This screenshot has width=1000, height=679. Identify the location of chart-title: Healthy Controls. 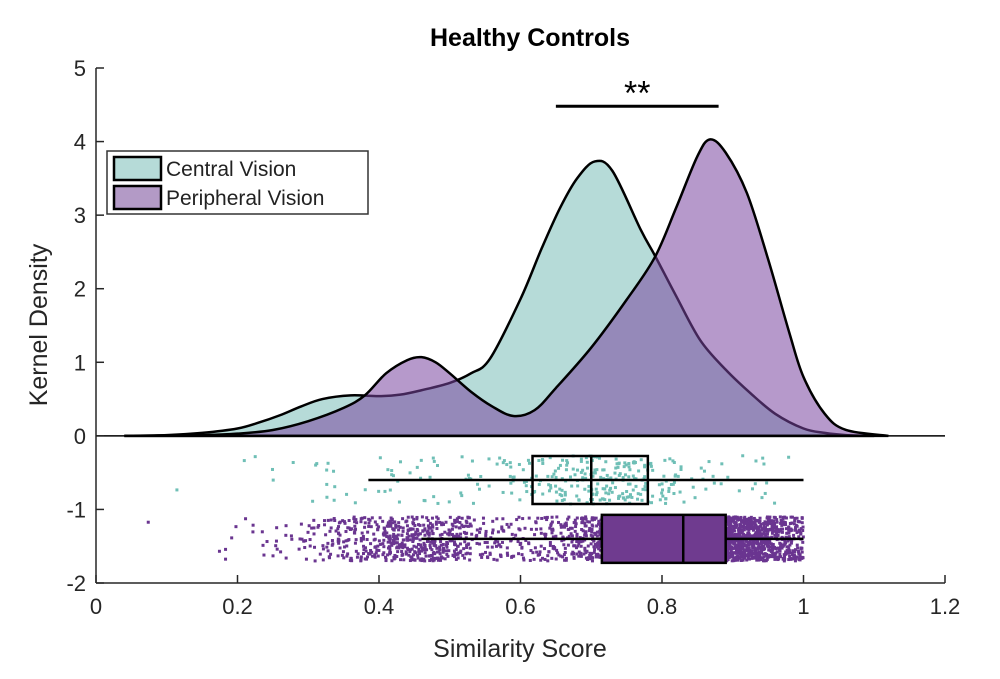
(530, 38).